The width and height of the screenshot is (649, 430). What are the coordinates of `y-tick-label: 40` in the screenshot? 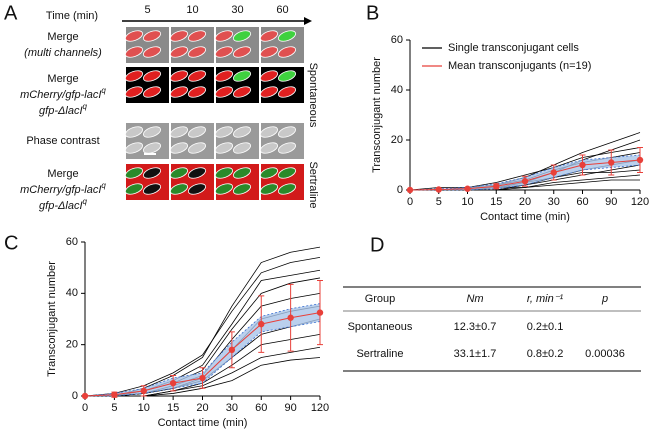 It's located at (72, 293).